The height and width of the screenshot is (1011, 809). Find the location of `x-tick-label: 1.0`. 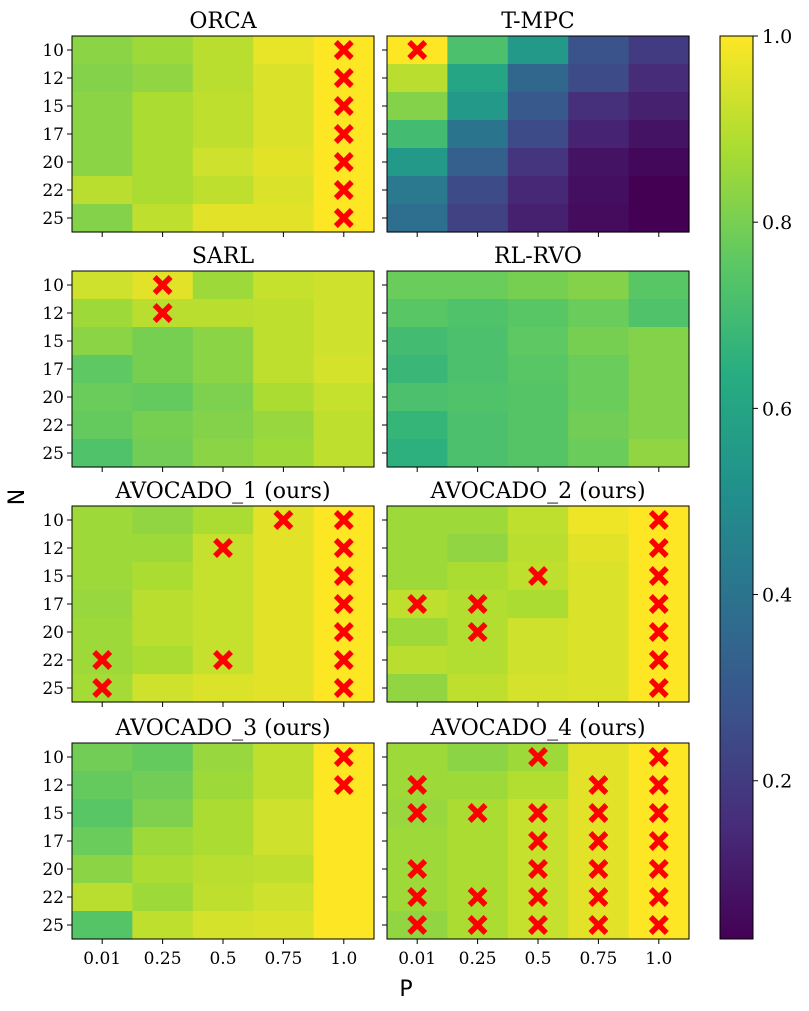

x-tick-label: 1.0 is located at coordinates (343, 959).